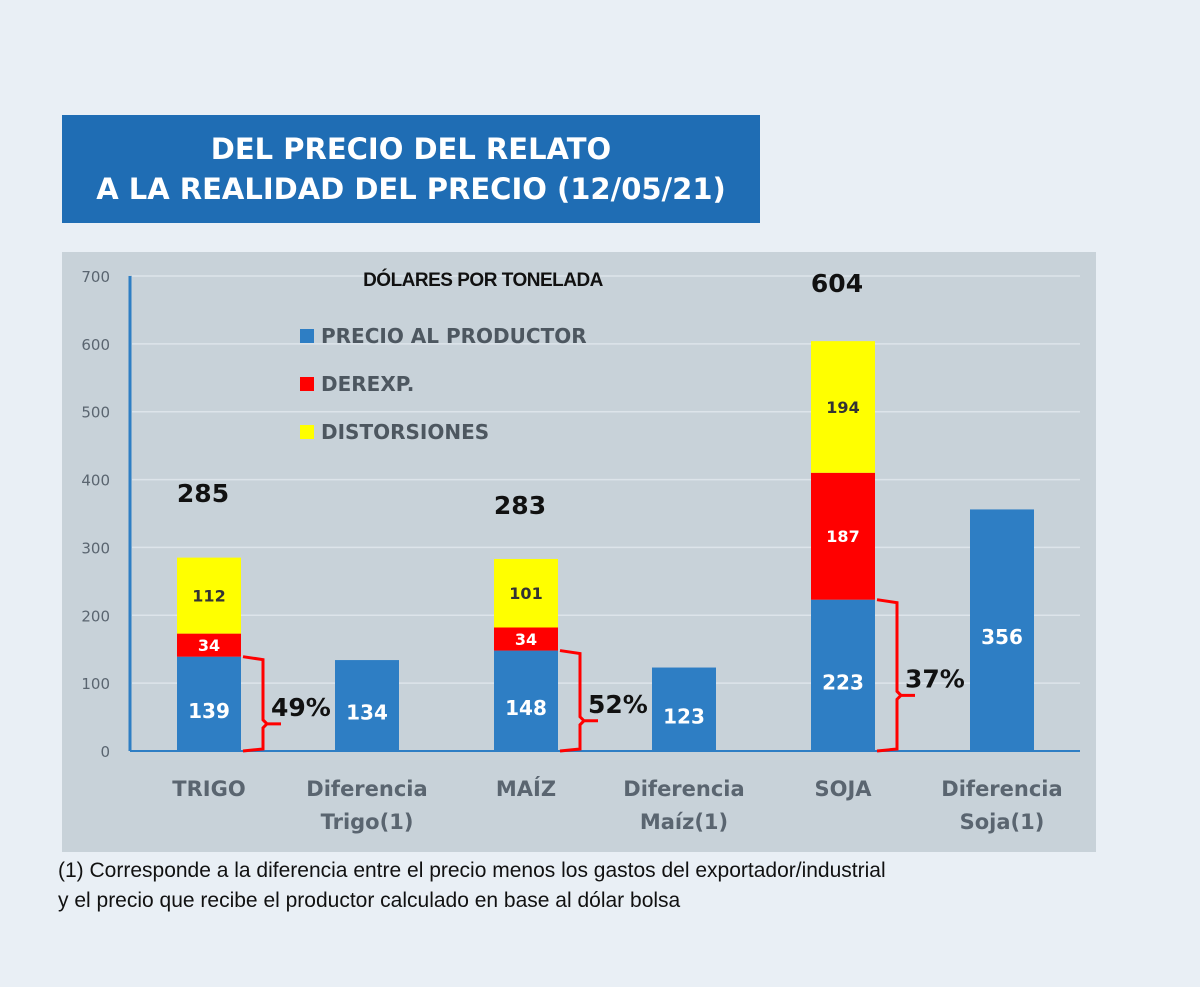 This screenshot has width=1200, height=987. What do you see at coordinates (843, 789) in the screenshot?
I see `x-tick-label: SOJA` at bounding box center [843, 789].